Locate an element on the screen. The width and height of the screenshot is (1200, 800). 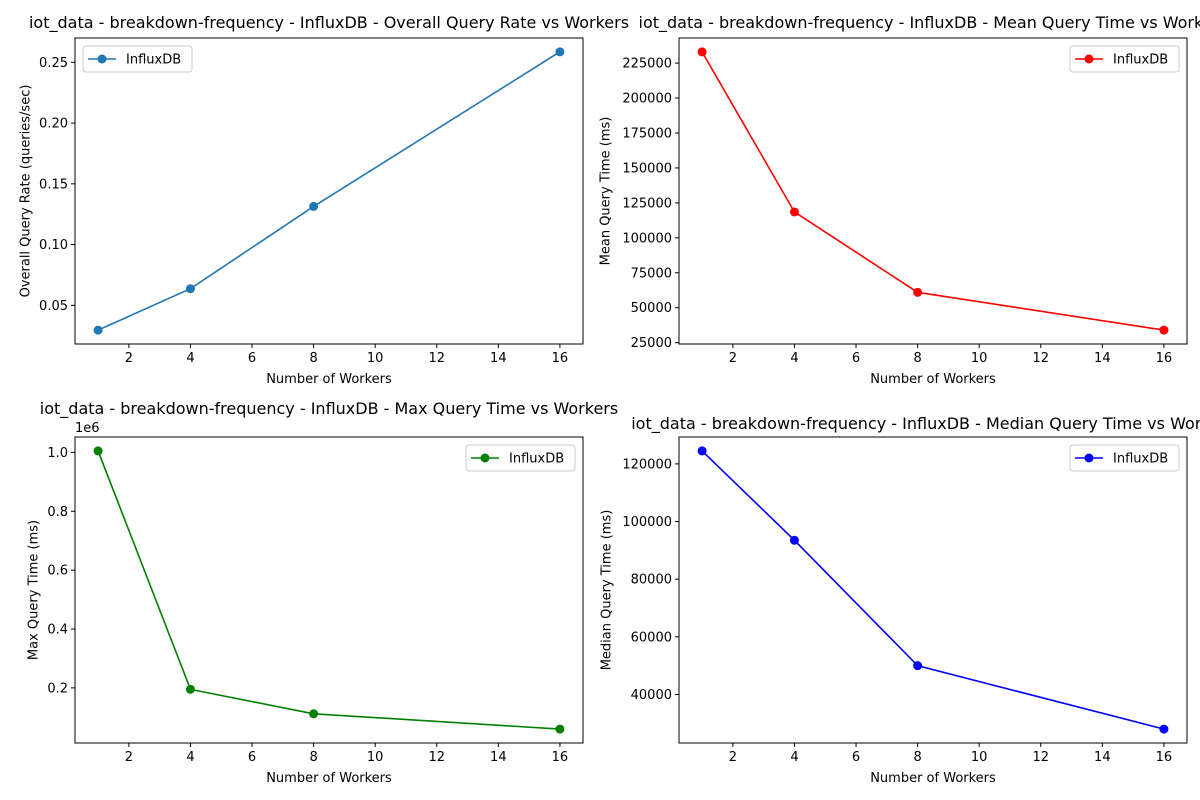
y-axis-label: Median Query Time (ms) is located at coordinates (607, 590).